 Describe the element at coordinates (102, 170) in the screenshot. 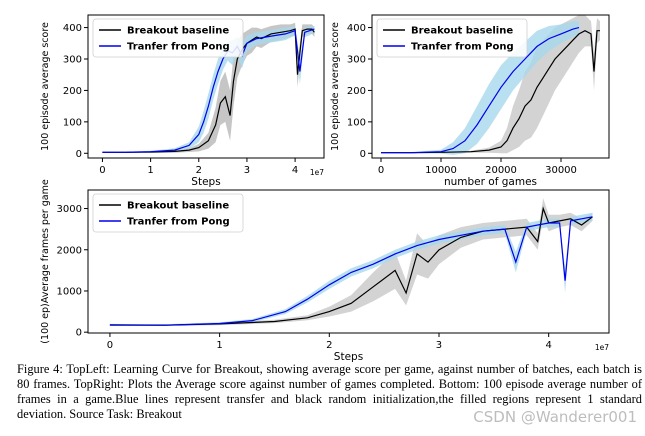

I see `chart-0-xtick-label-0: 0` at that location.